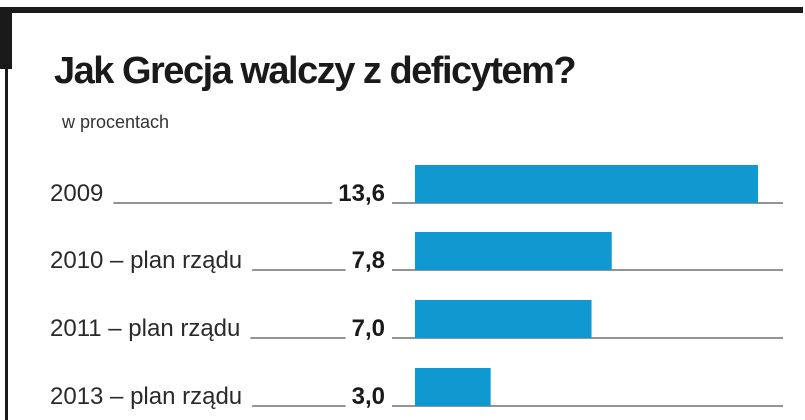 This screenshot has width=805, height=420. What do you see at coordinates (368, 260) in the screenshot?
I see `value-label: 7,8` at bounding box center [368, 260].